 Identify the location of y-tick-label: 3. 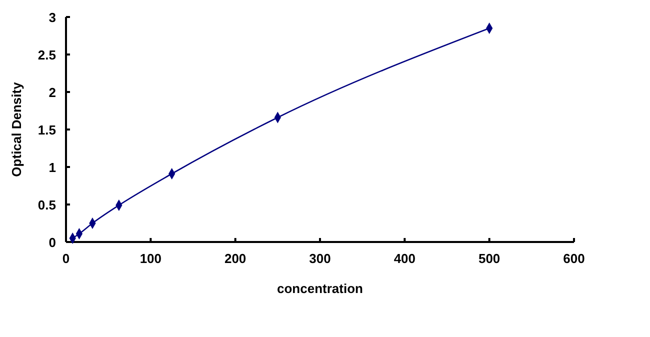
(52, 17).